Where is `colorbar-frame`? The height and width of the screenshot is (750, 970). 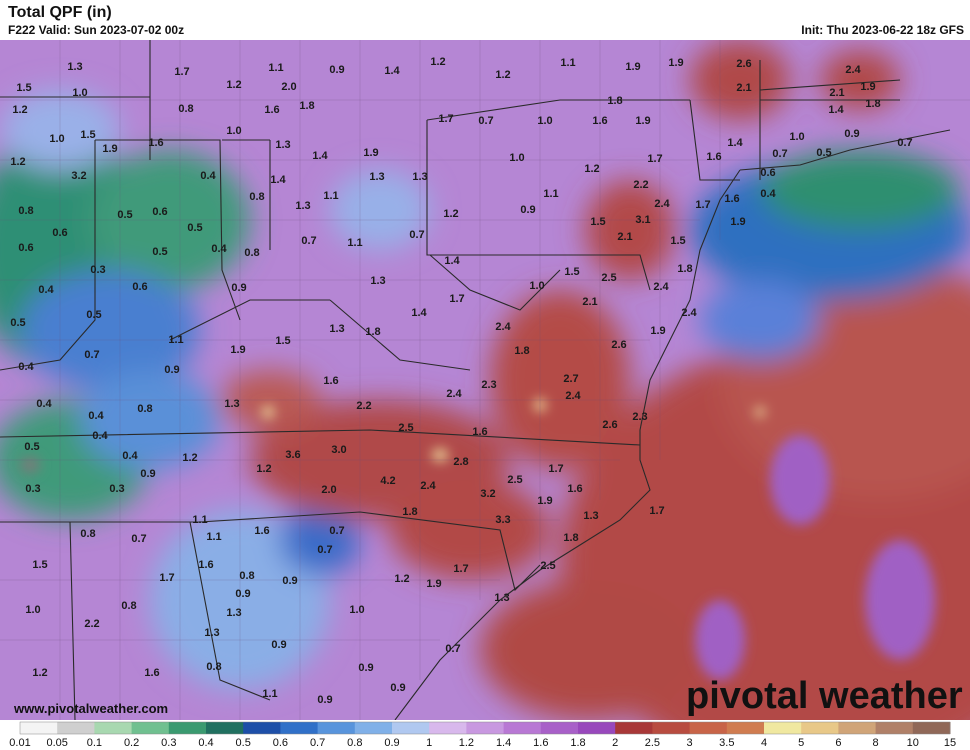 colorbar-frame is located at coordinates (485, 728).